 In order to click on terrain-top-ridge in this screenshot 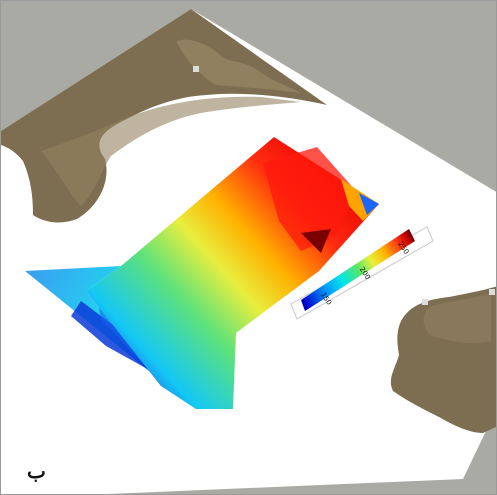, I will do `click(238, 66)`.